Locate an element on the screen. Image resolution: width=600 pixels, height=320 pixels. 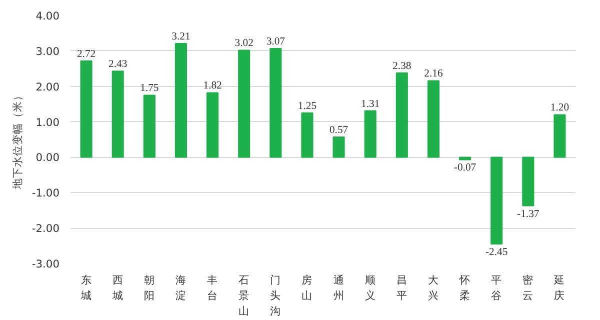
data-label: -0.07 is located at coordinates (465, 168).